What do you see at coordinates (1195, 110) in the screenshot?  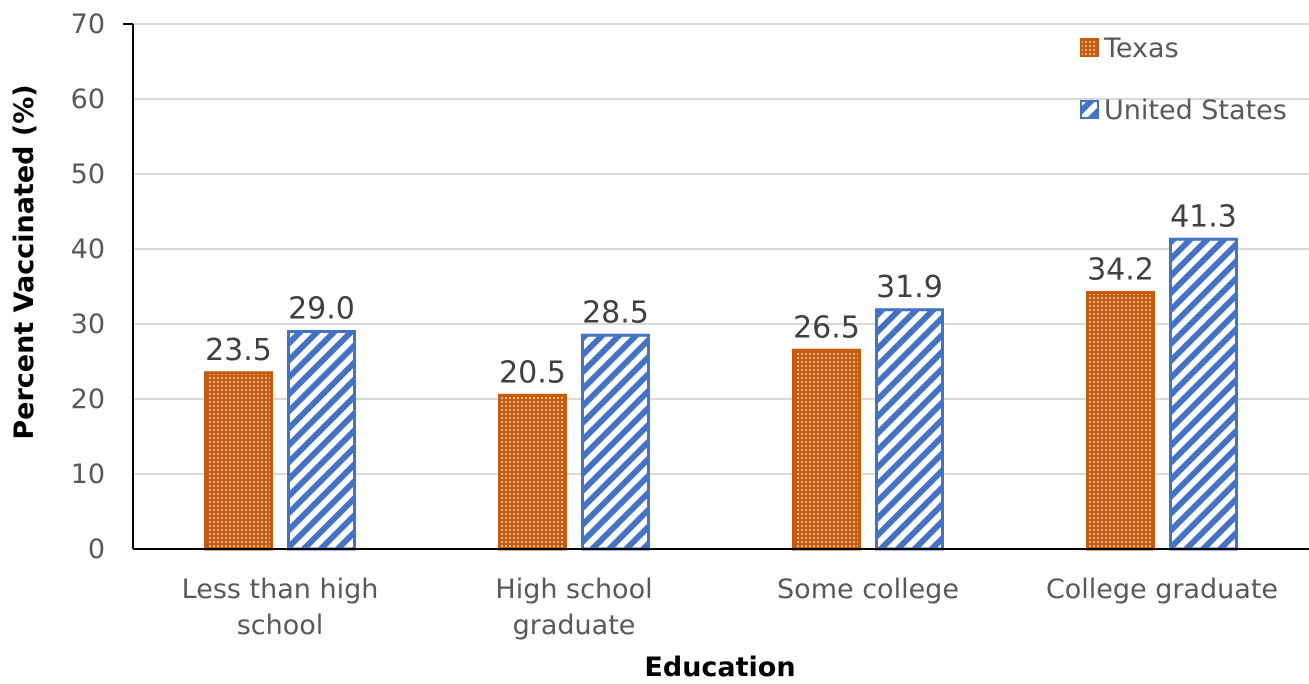 I see `legend-label: United States` at bounding box center [1195, 110].